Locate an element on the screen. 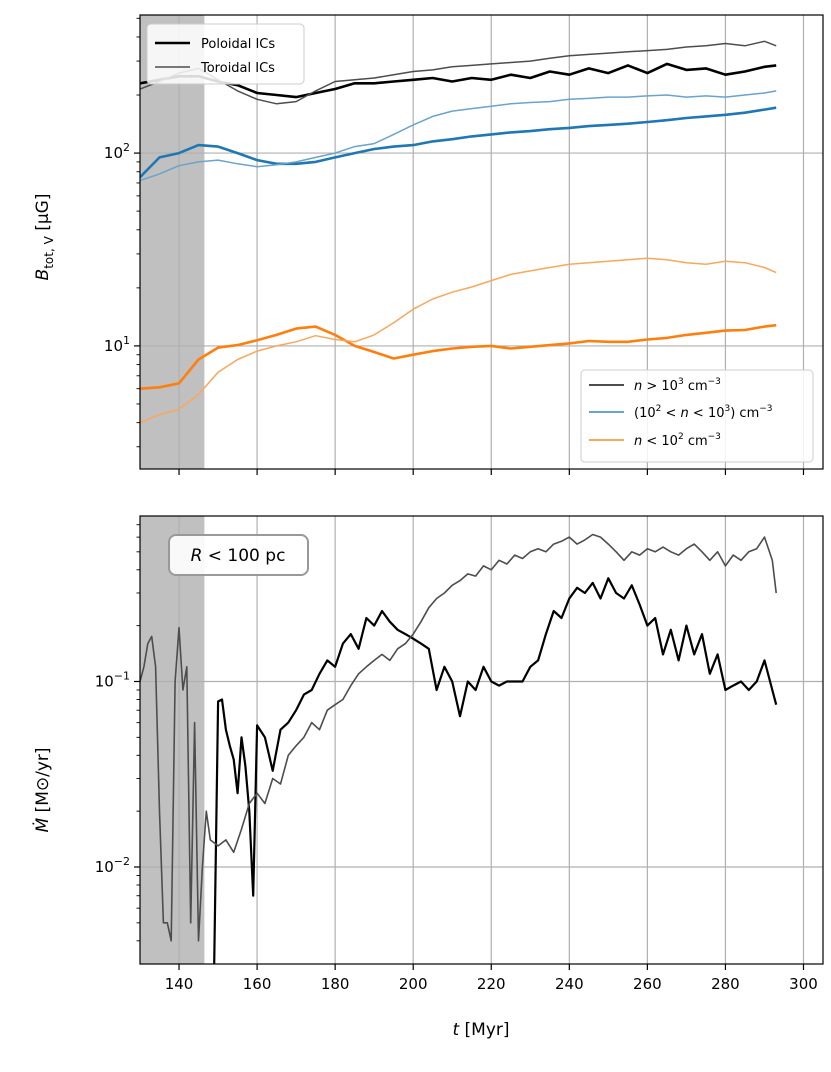 This screenshot has height=1072, width=831. xtick-label-300: 300 is located at coordinates (803, 984).